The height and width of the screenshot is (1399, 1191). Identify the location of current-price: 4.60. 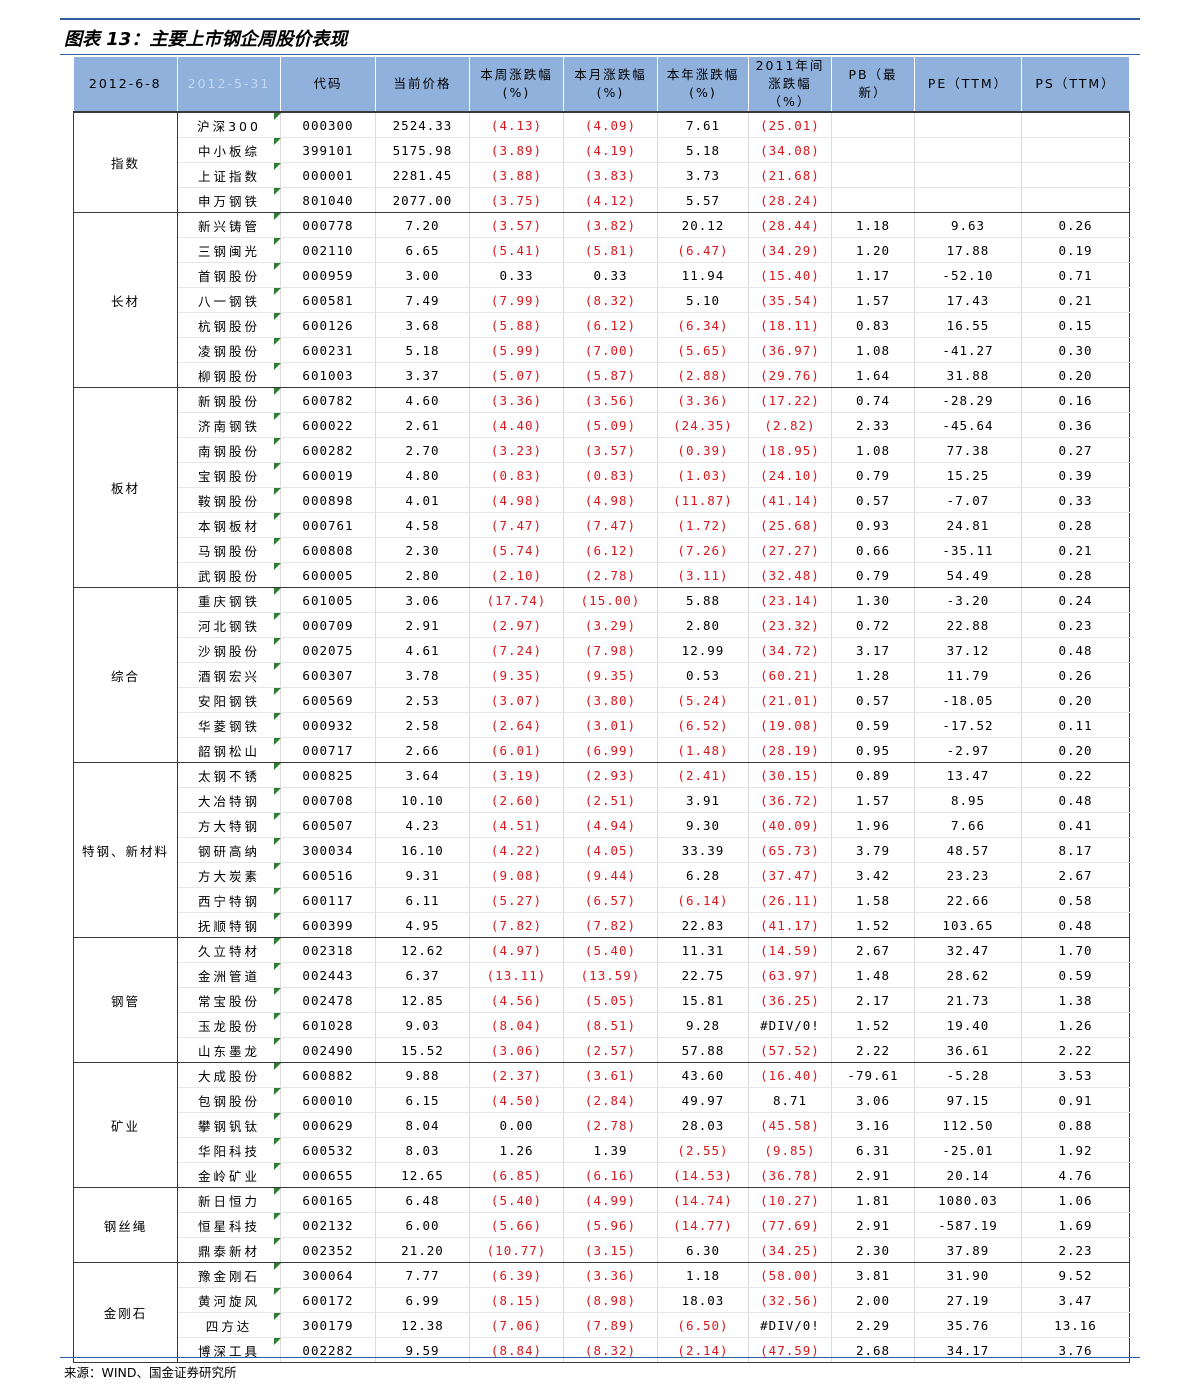
(422, 400).